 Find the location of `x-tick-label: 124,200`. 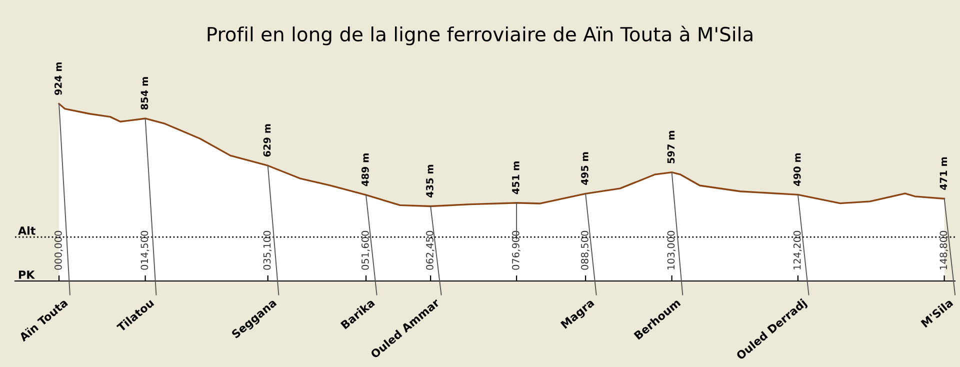

x-tick-label: 124,200 is located at coordinates (797, 250).